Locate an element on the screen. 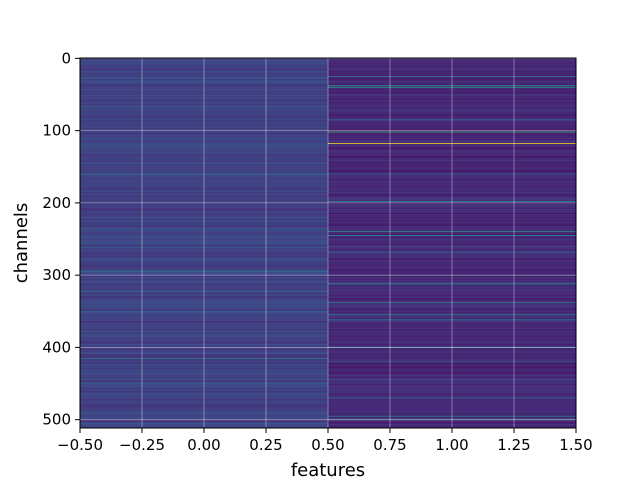  y-tick-label: 0 is located at coordinates (66, 58).